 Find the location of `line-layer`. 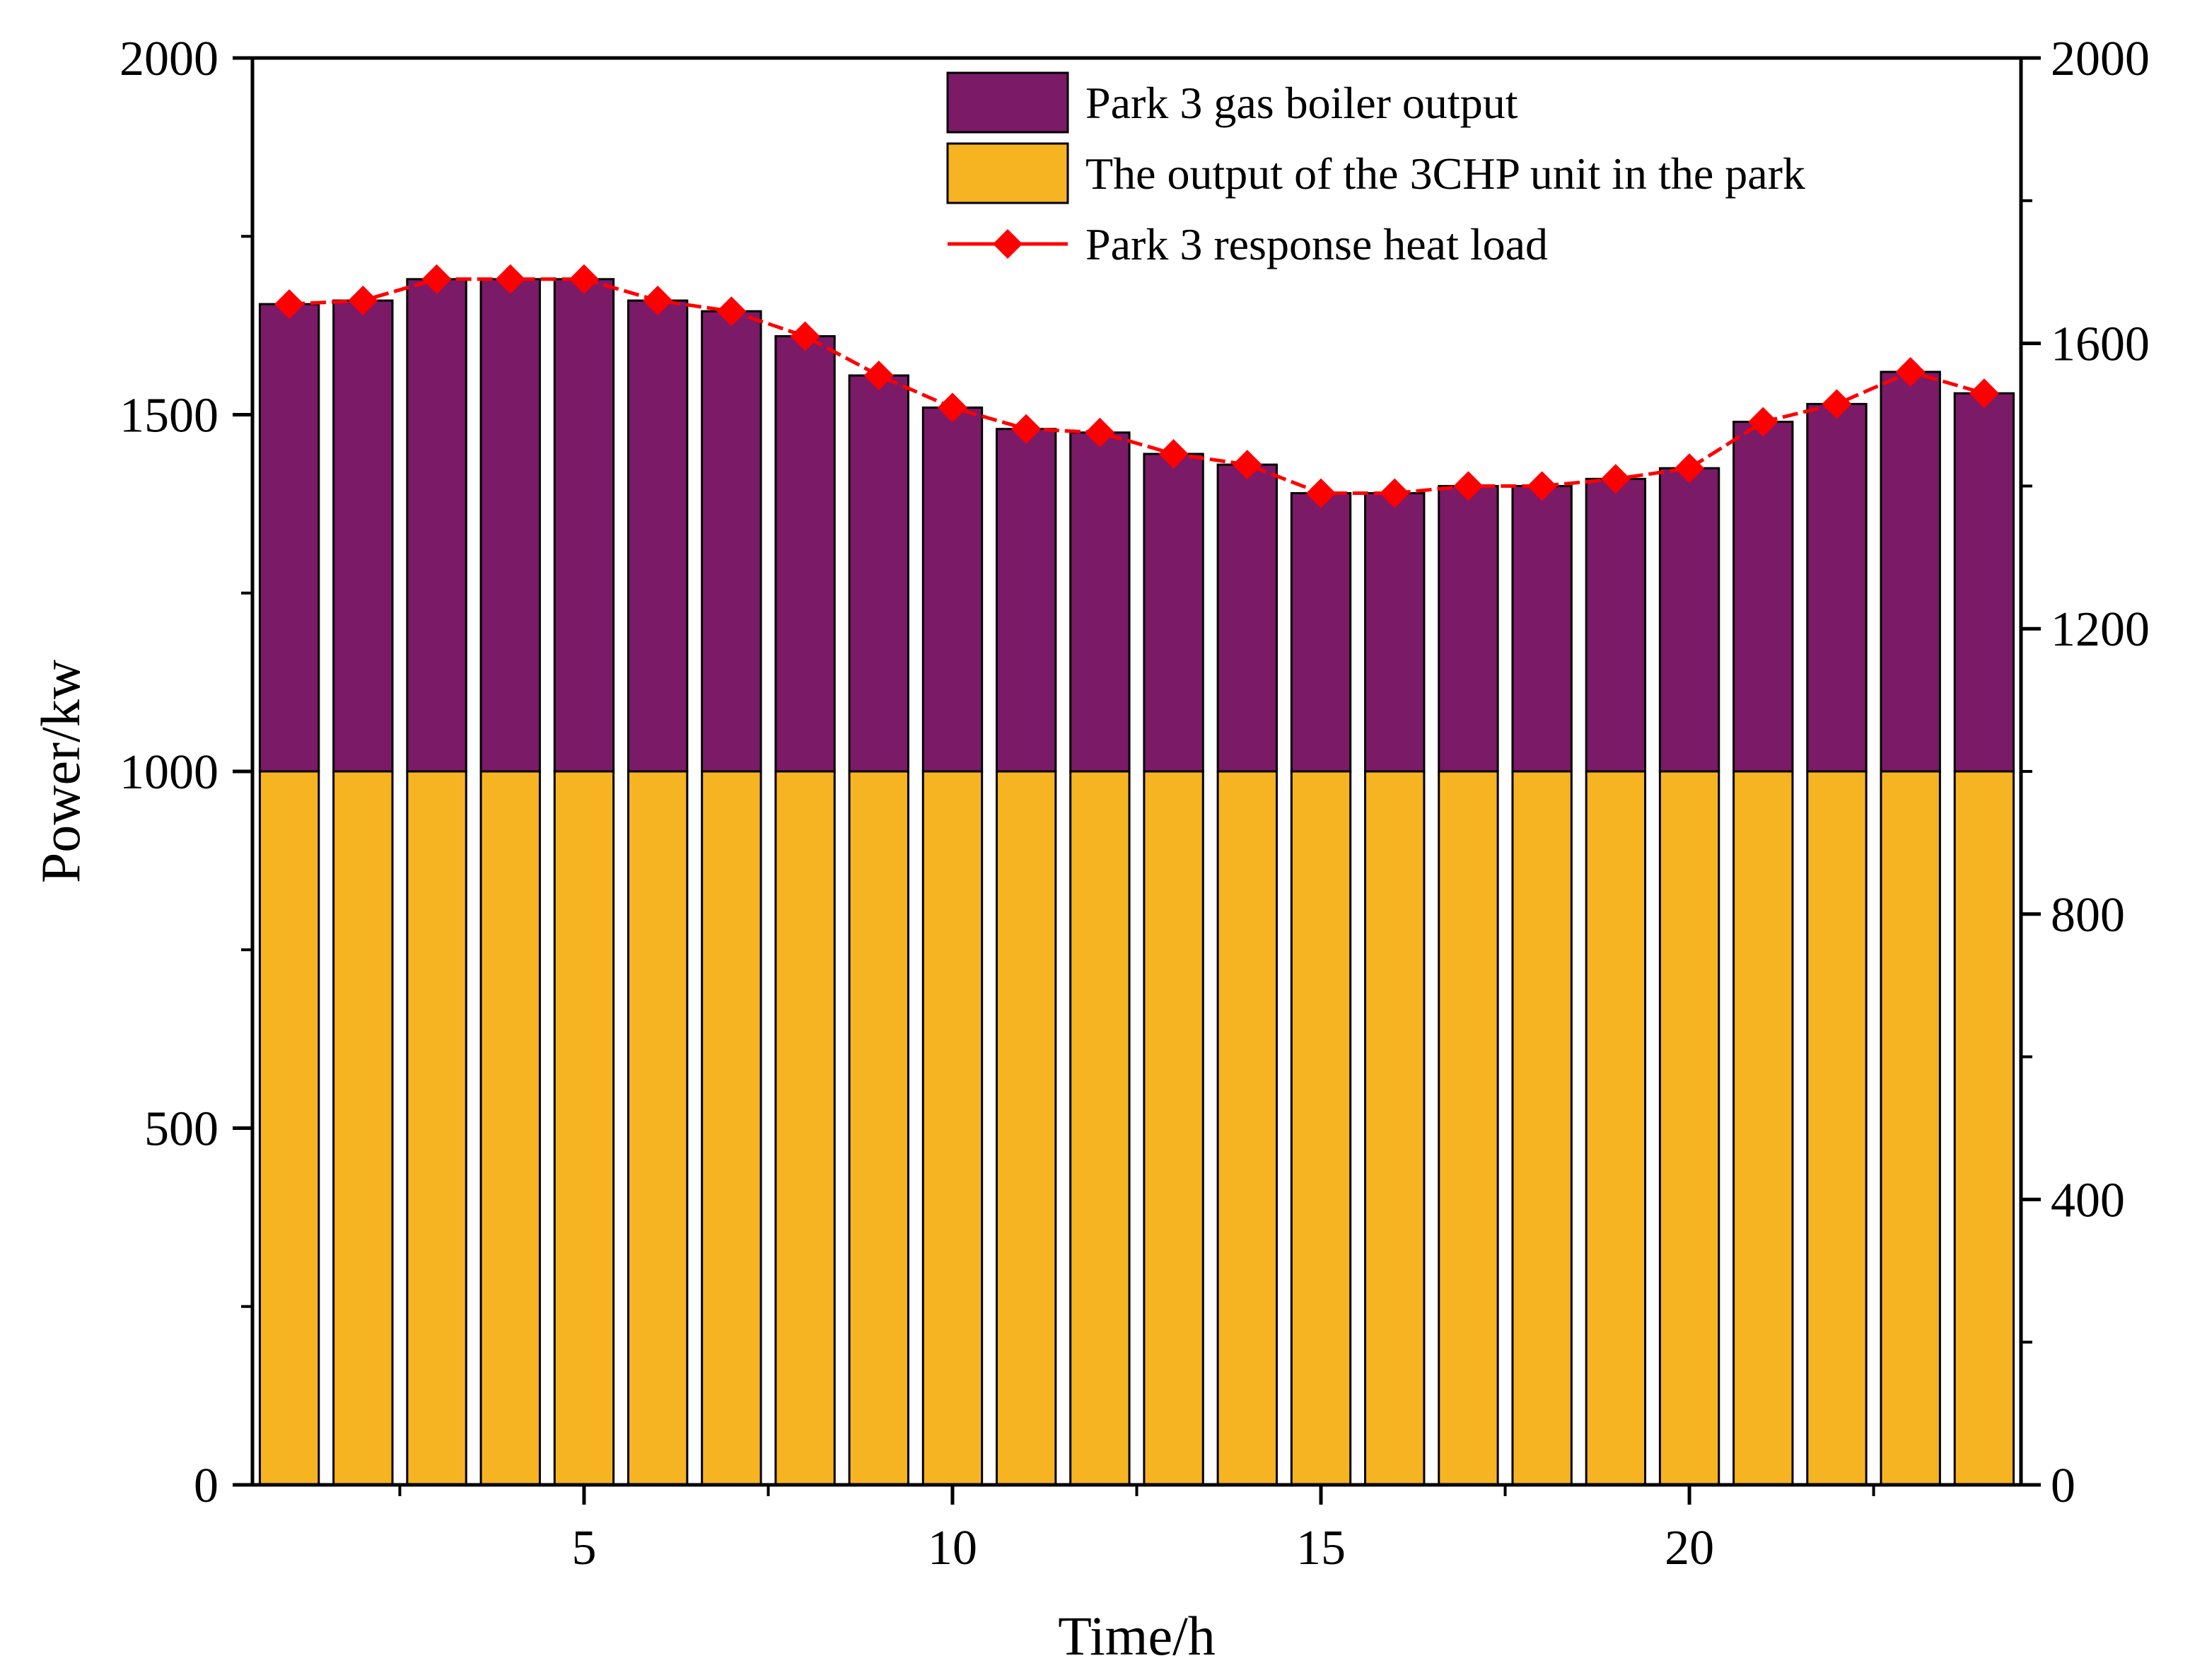

line-layer is located at coordinates (1136, 386).